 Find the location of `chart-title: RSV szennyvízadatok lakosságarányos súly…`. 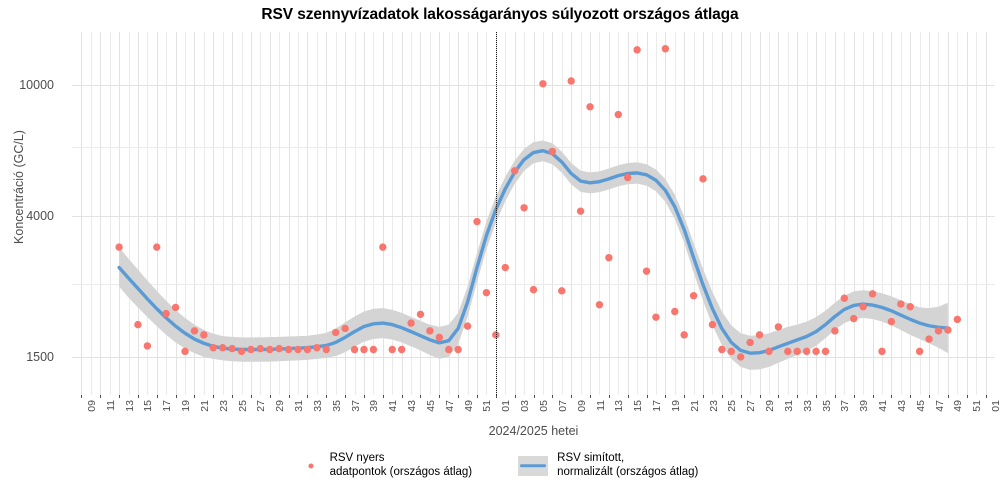

chart-title: RSV szennyvízadatok lakosságarányos súly… is located at coordinates (500, 14).